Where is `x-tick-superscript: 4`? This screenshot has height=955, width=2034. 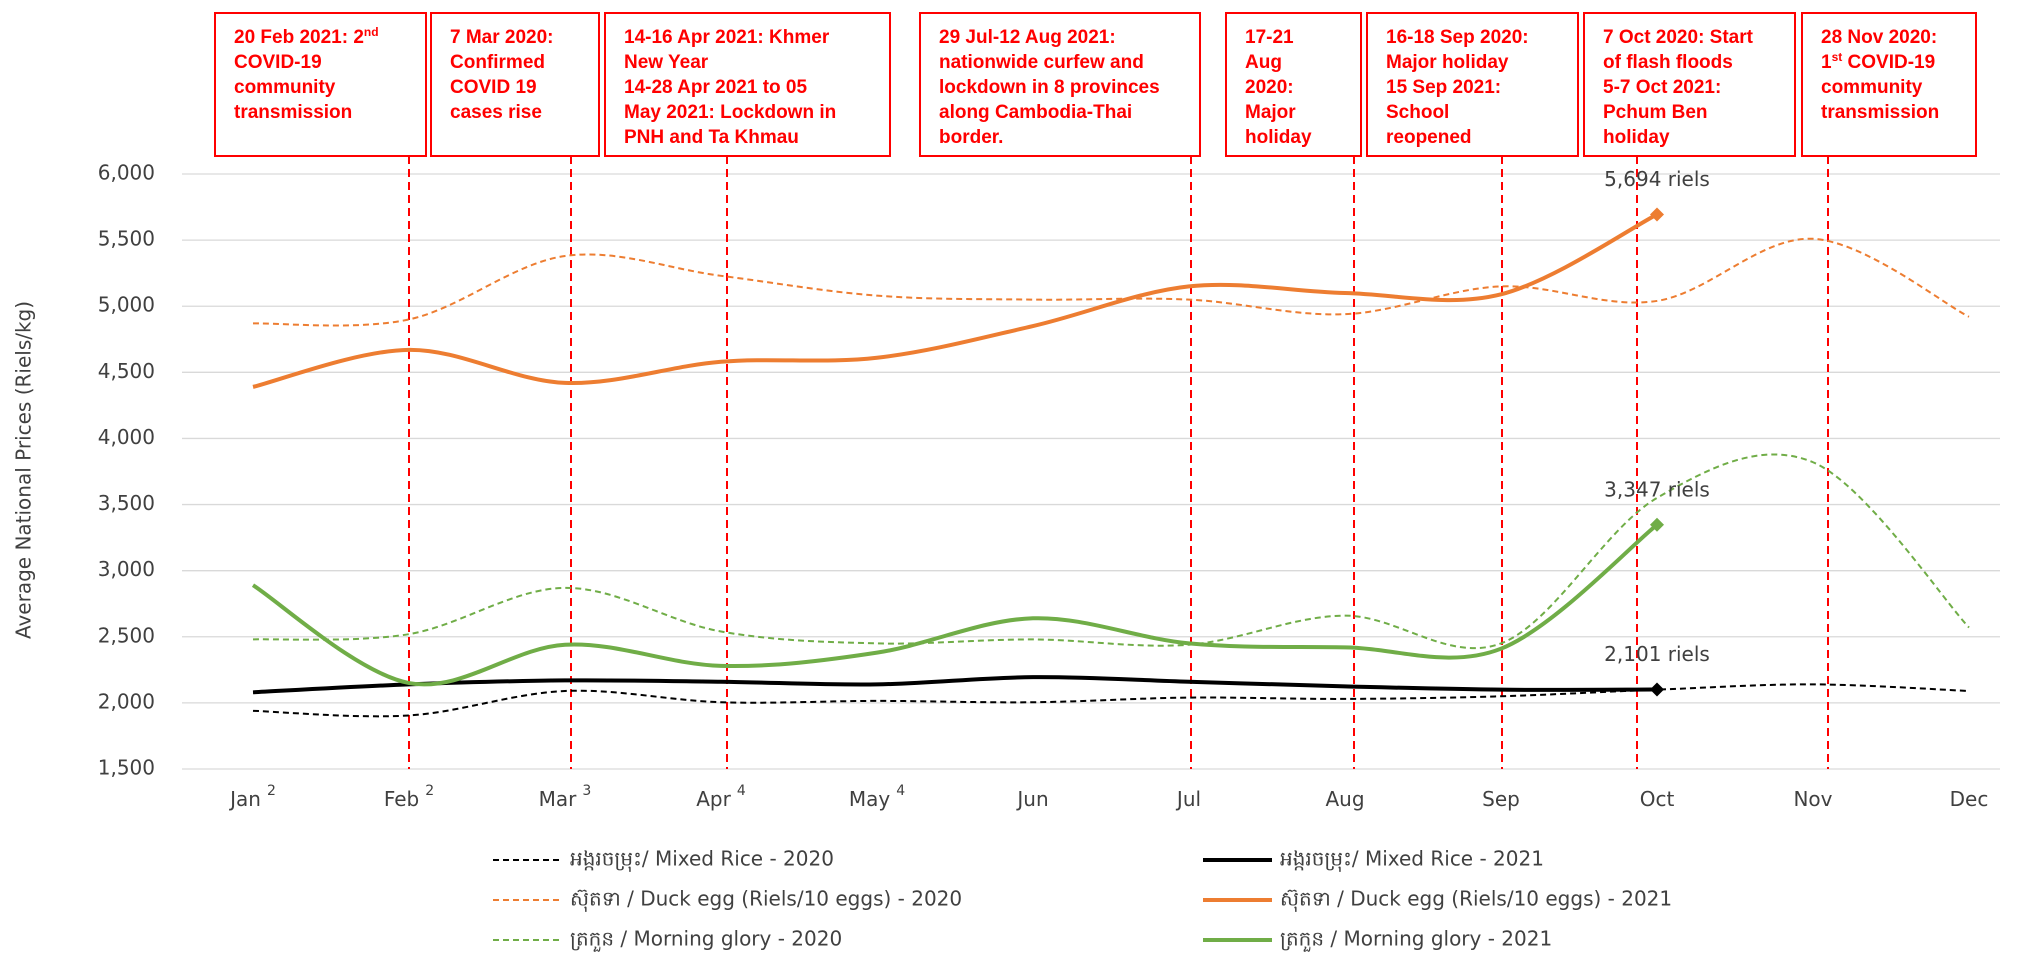
x-tick-superscript: 4 is located at coordinates (900, 791).